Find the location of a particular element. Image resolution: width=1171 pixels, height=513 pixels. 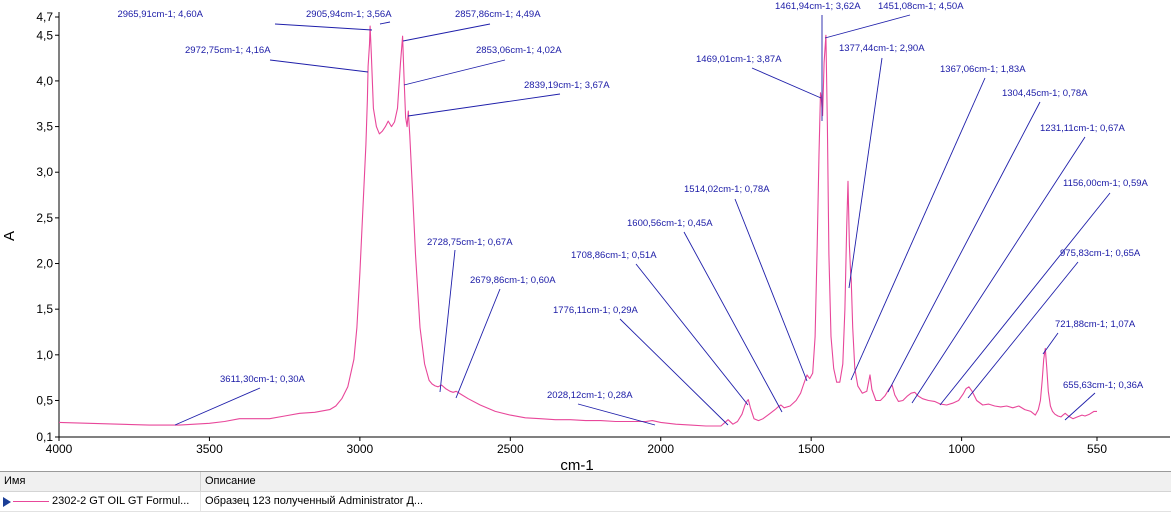

x-tick-label: 3000 is located at coordinates (360, 449).